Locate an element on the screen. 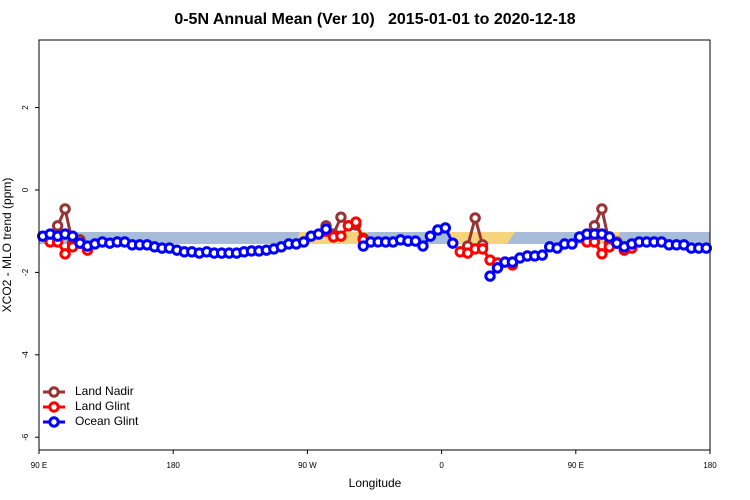 Image resolution: width=750 pixels, height=500 pixels. y-tick-label: -2 is located at coordinates (25, 272).